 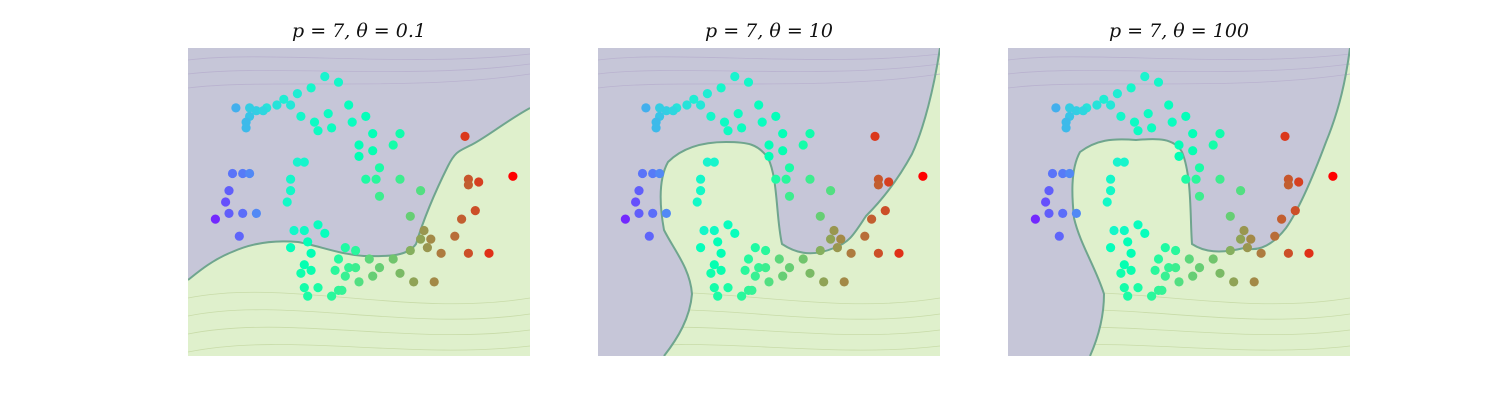 I want to click on panel-title: p = 7, θ = 10, so click(x=769, y=31).